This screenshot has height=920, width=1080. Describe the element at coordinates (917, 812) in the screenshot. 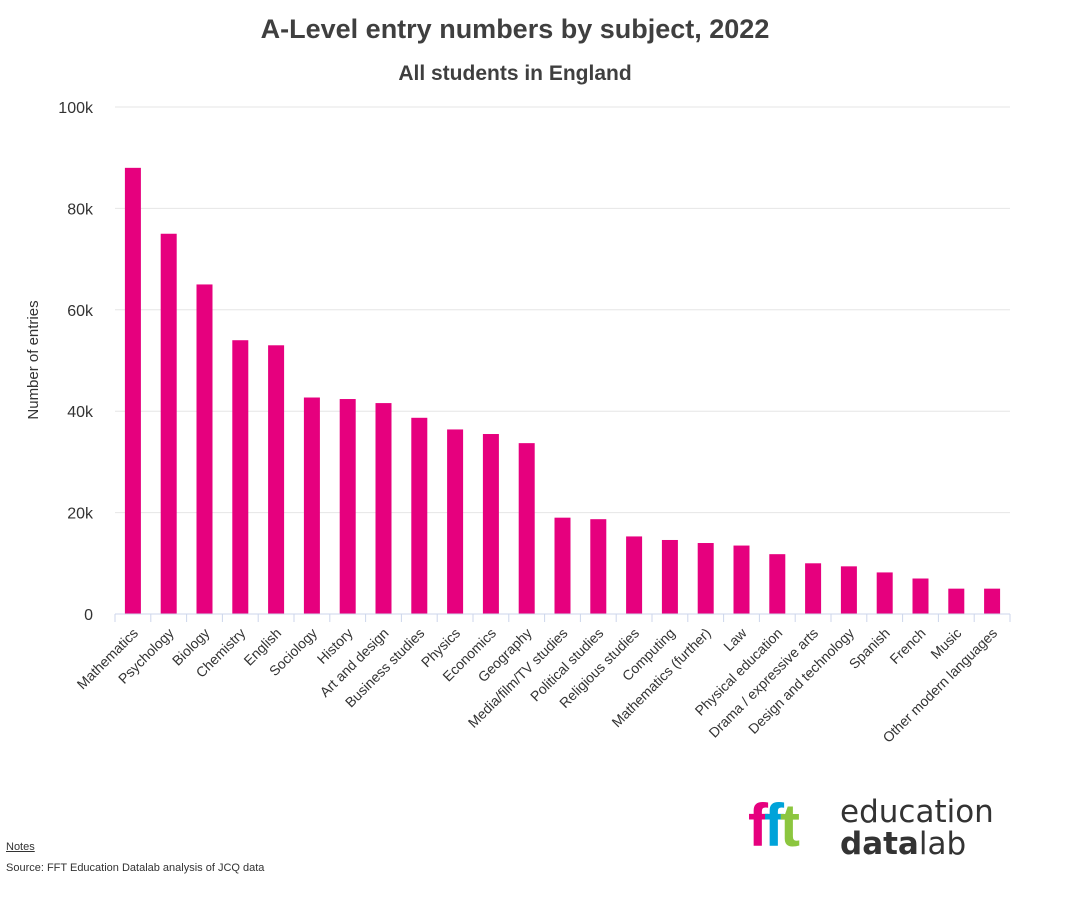

I see `logo-word-education: education` at that location.